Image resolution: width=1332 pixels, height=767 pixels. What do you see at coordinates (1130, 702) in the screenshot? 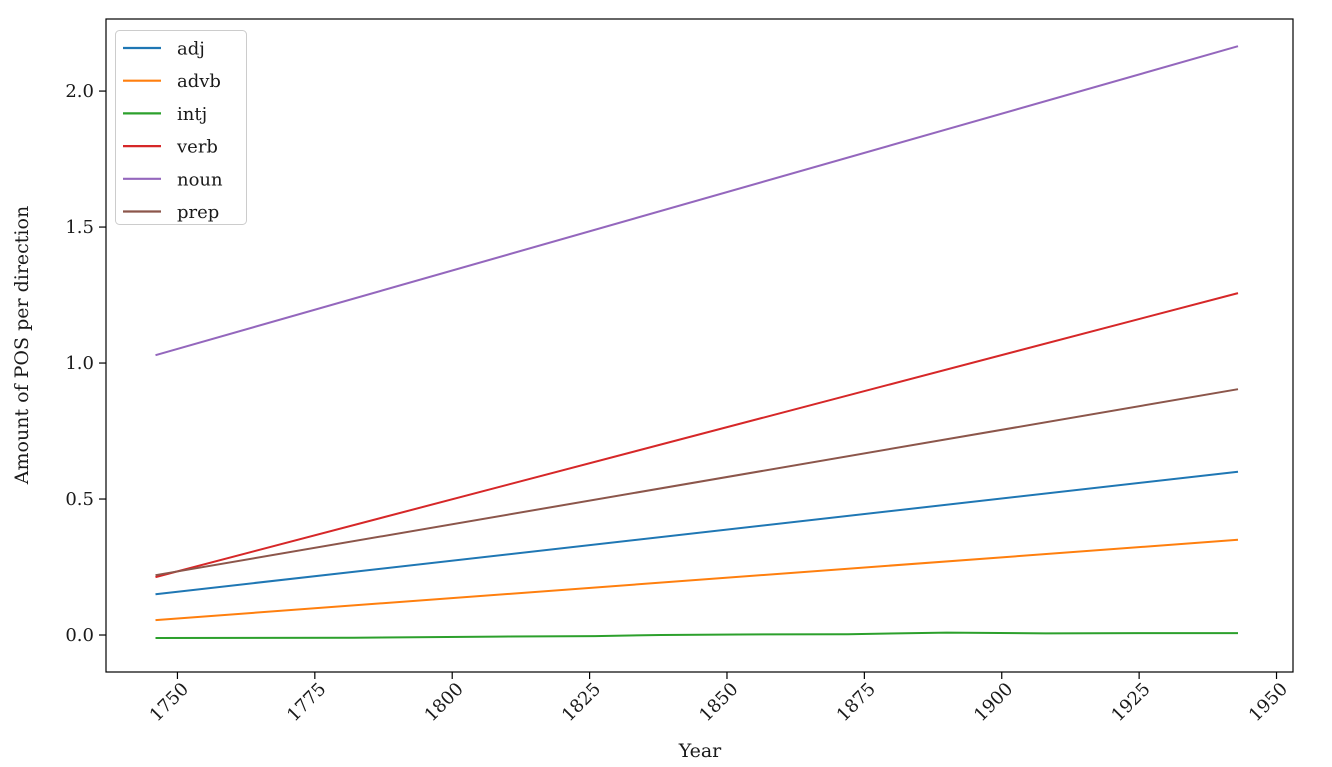
I see `x-tick-label: 1925` at bounding box center [1130, 702].